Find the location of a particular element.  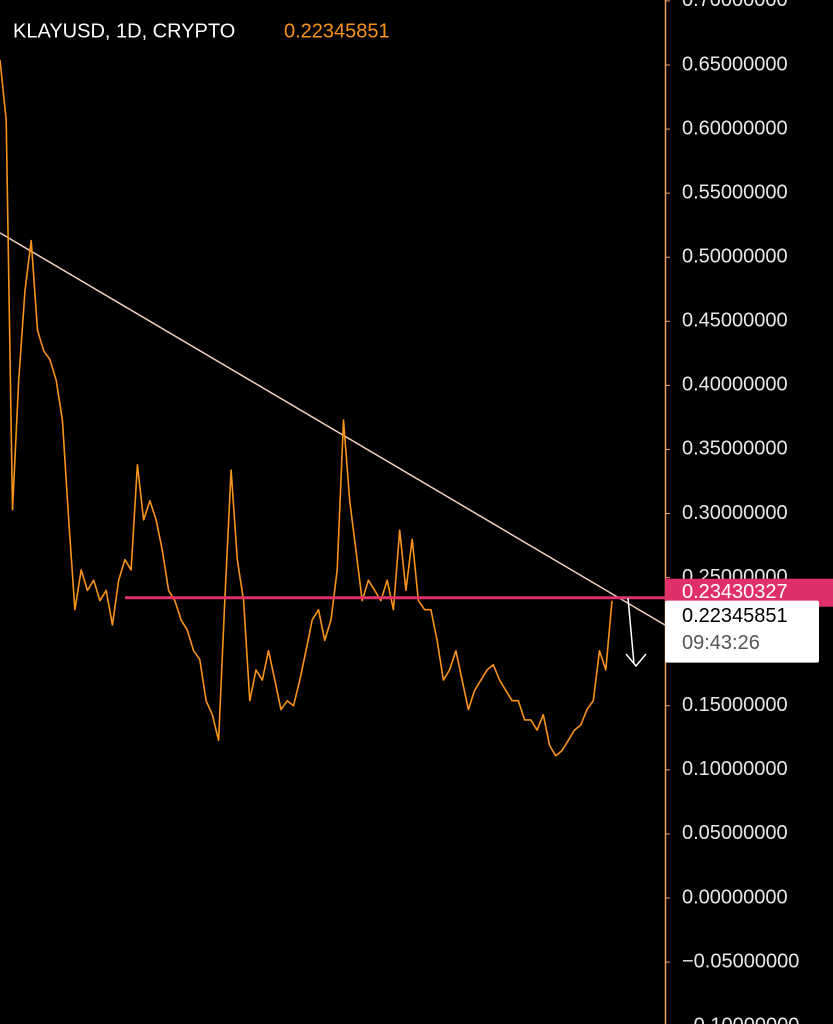

y-tick-label: 0.55000000 is located at coordinates (735, 192).